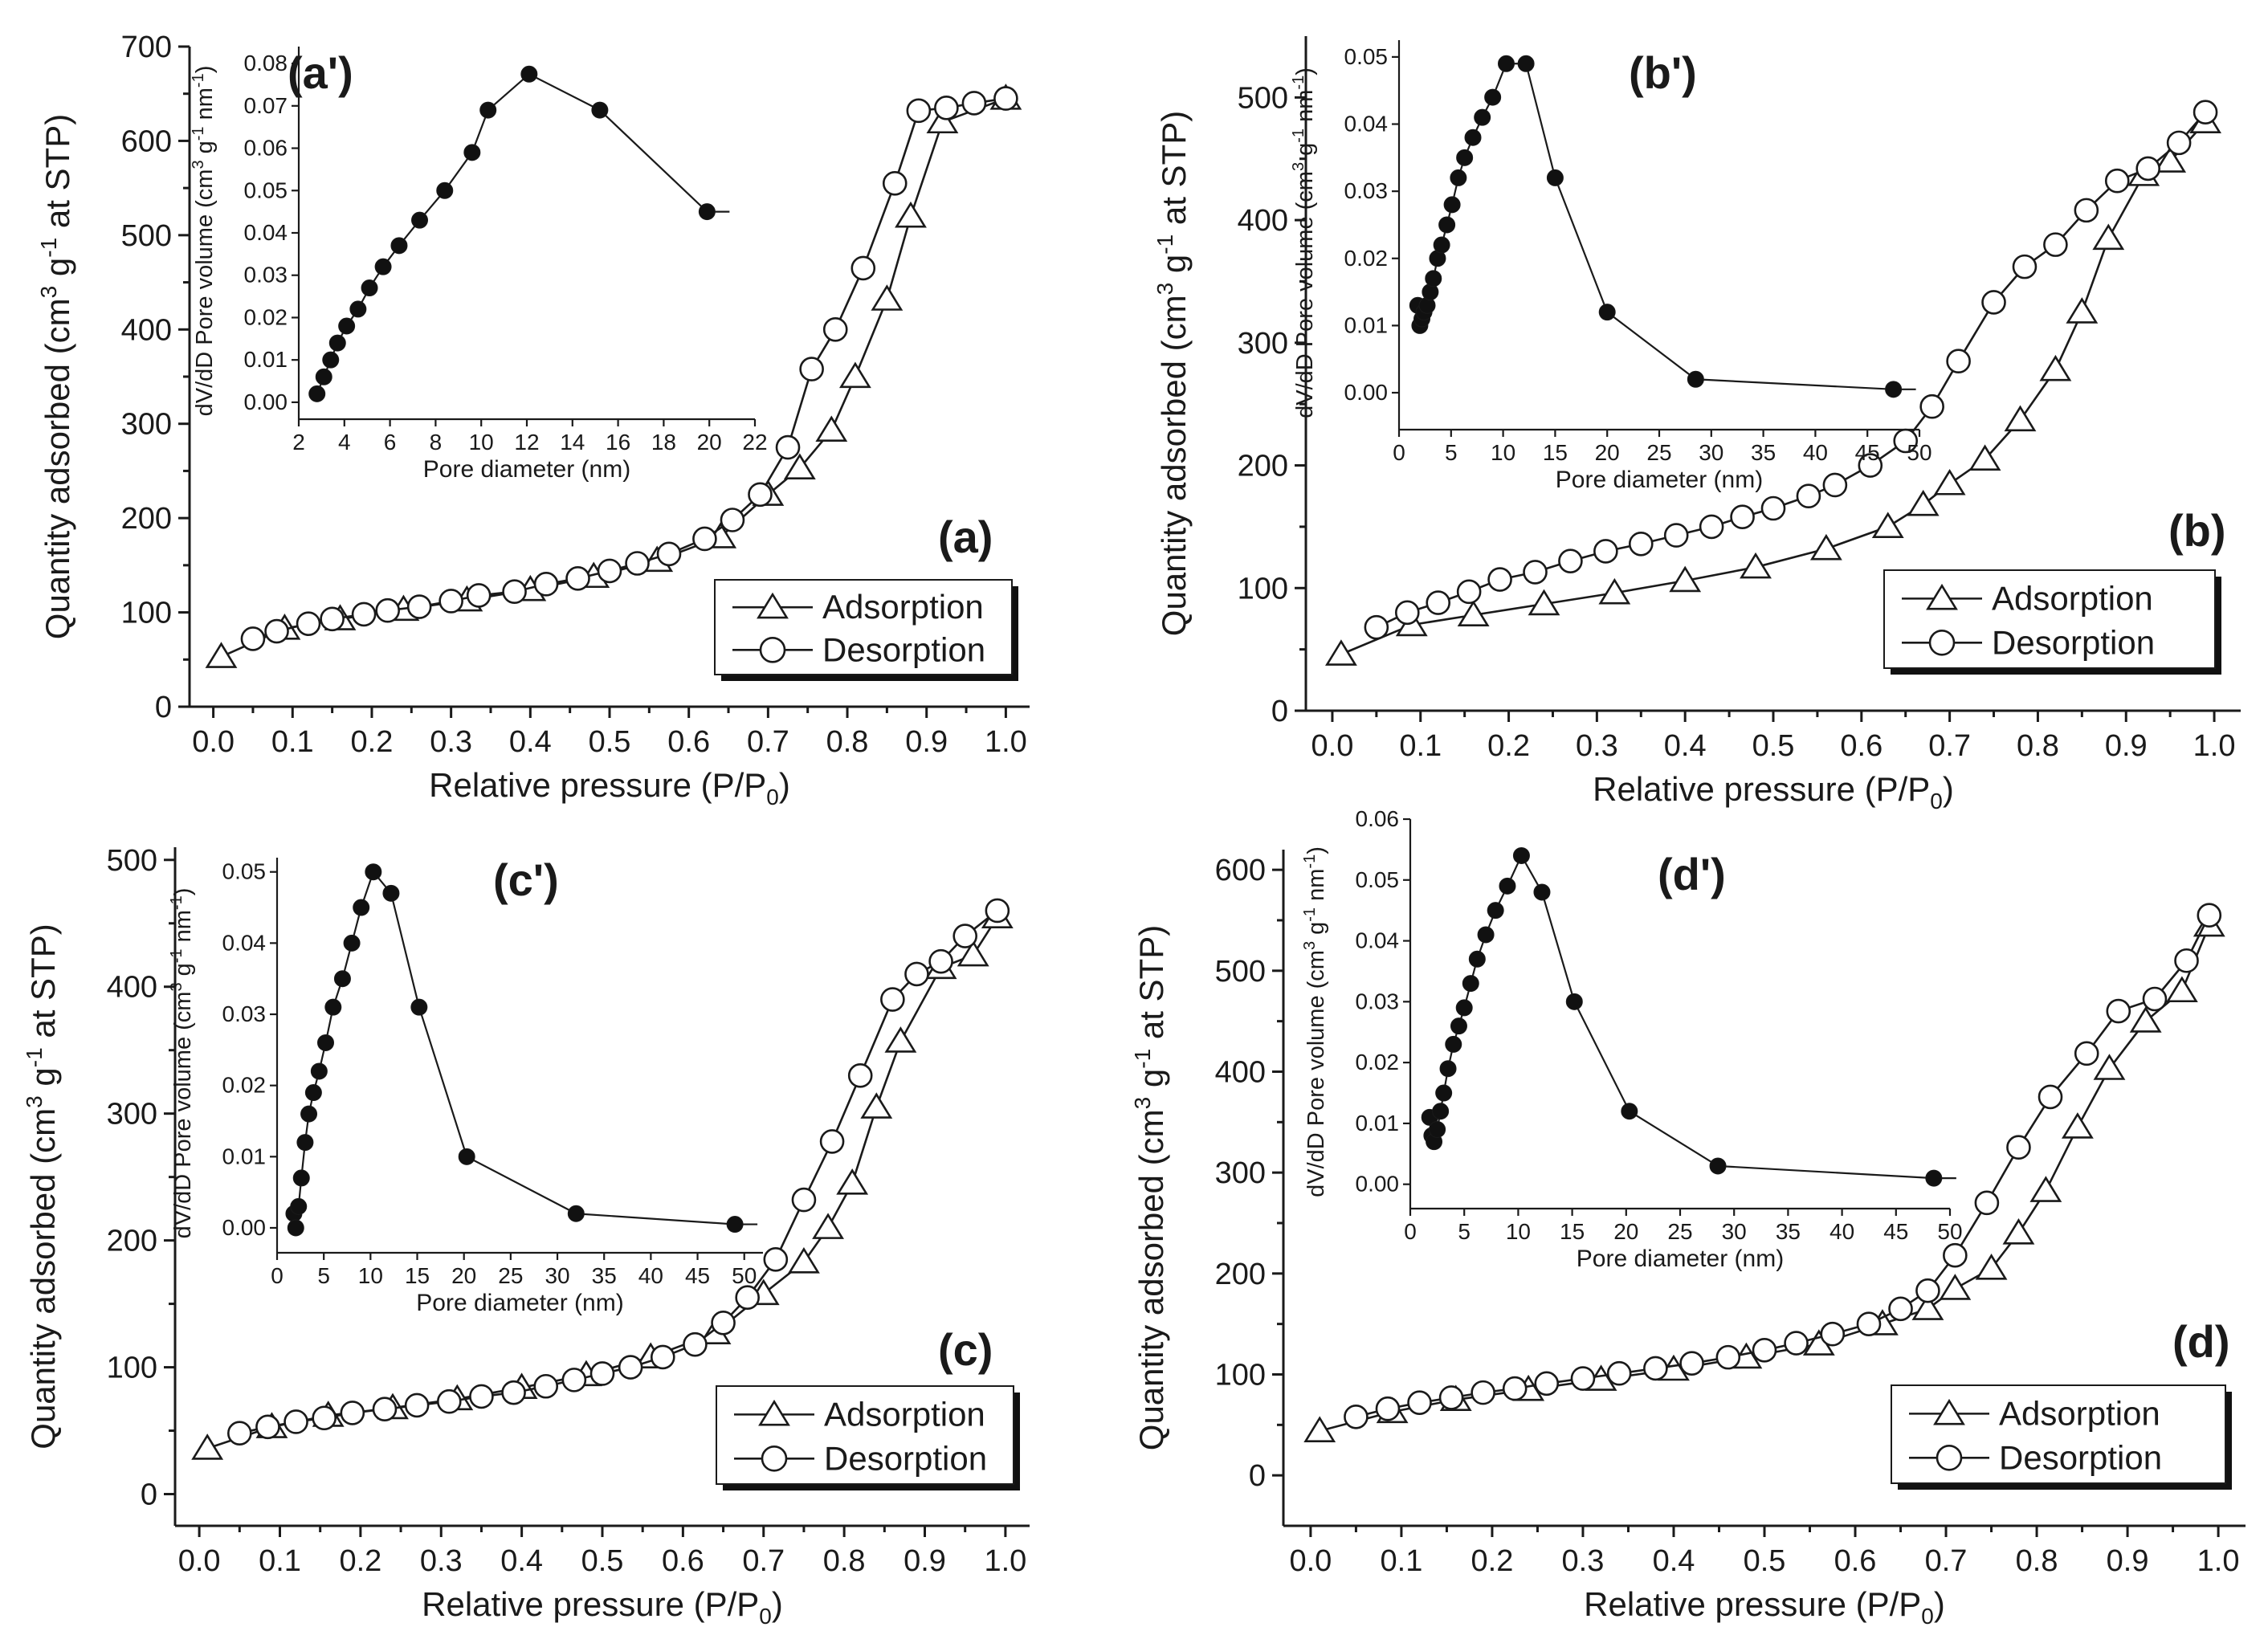 This screenshot has width=2268, height=1627. What do you see at coordinates (1518, 1231) in the screenshot?
I see `inset-x-tick-label: 10` at bounding box center [1518, 1231].